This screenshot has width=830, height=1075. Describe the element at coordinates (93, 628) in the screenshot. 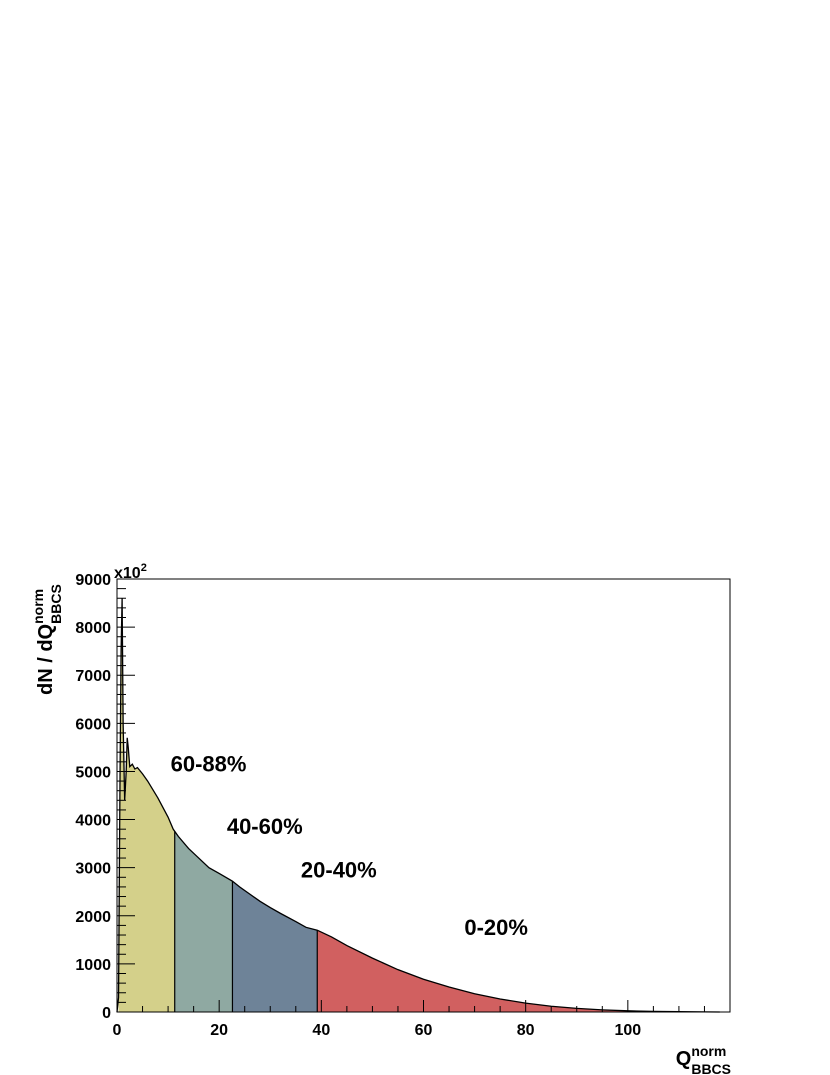

I see `y-tick-label: 8000` at that location.